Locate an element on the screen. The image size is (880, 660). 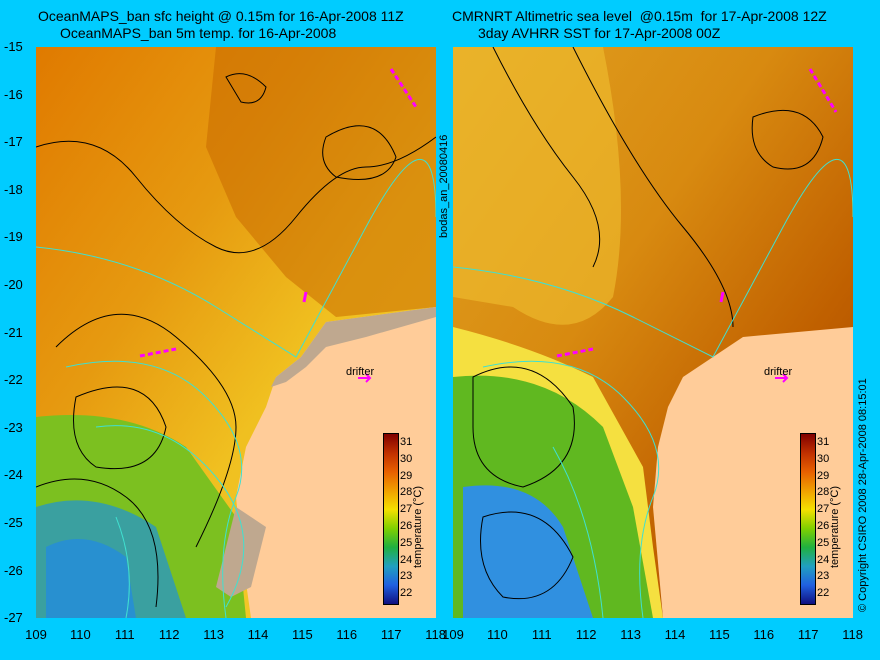
latitude-tick-label: -20 is located at coordinates (13, 284).